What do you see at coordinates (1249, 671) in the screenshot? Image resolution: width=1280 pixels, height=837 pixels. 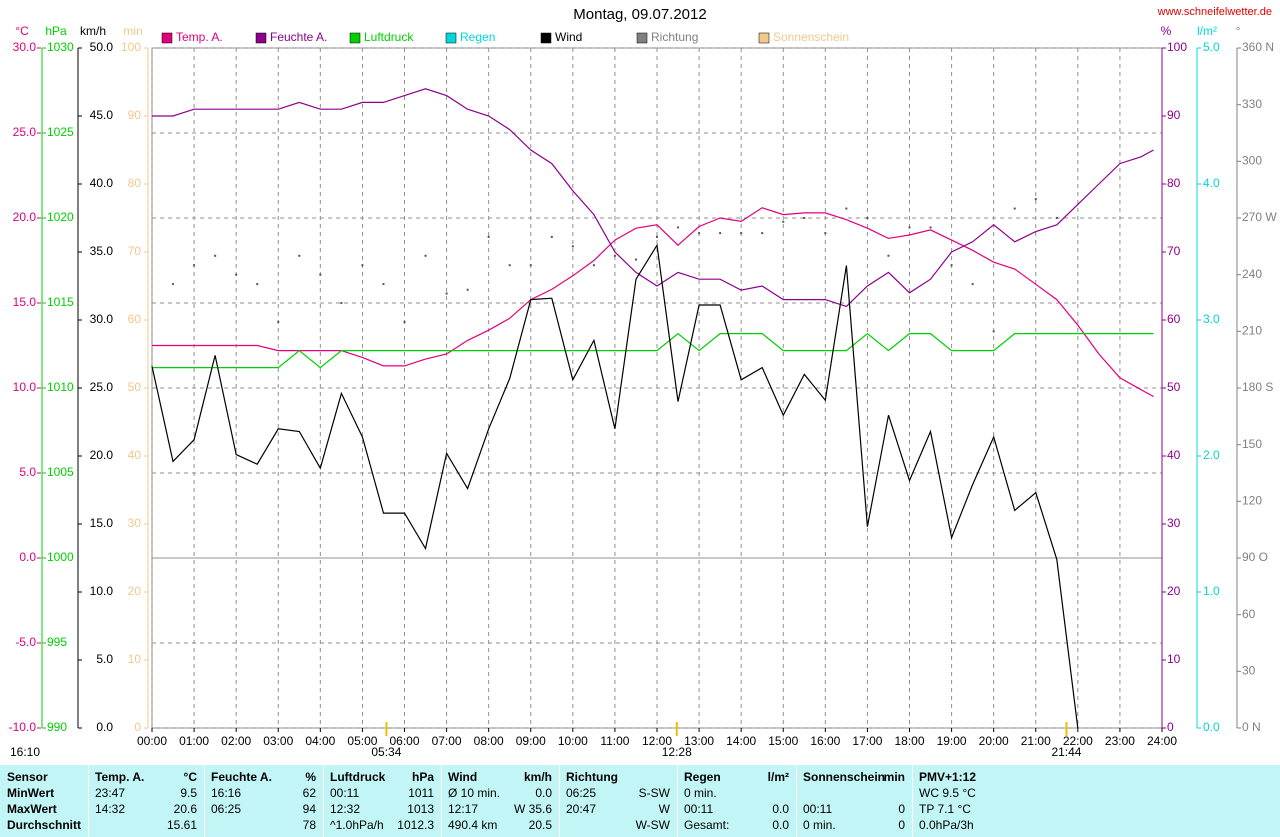 I see `y-tick-label: 30` at bounding box center [1249, 671].